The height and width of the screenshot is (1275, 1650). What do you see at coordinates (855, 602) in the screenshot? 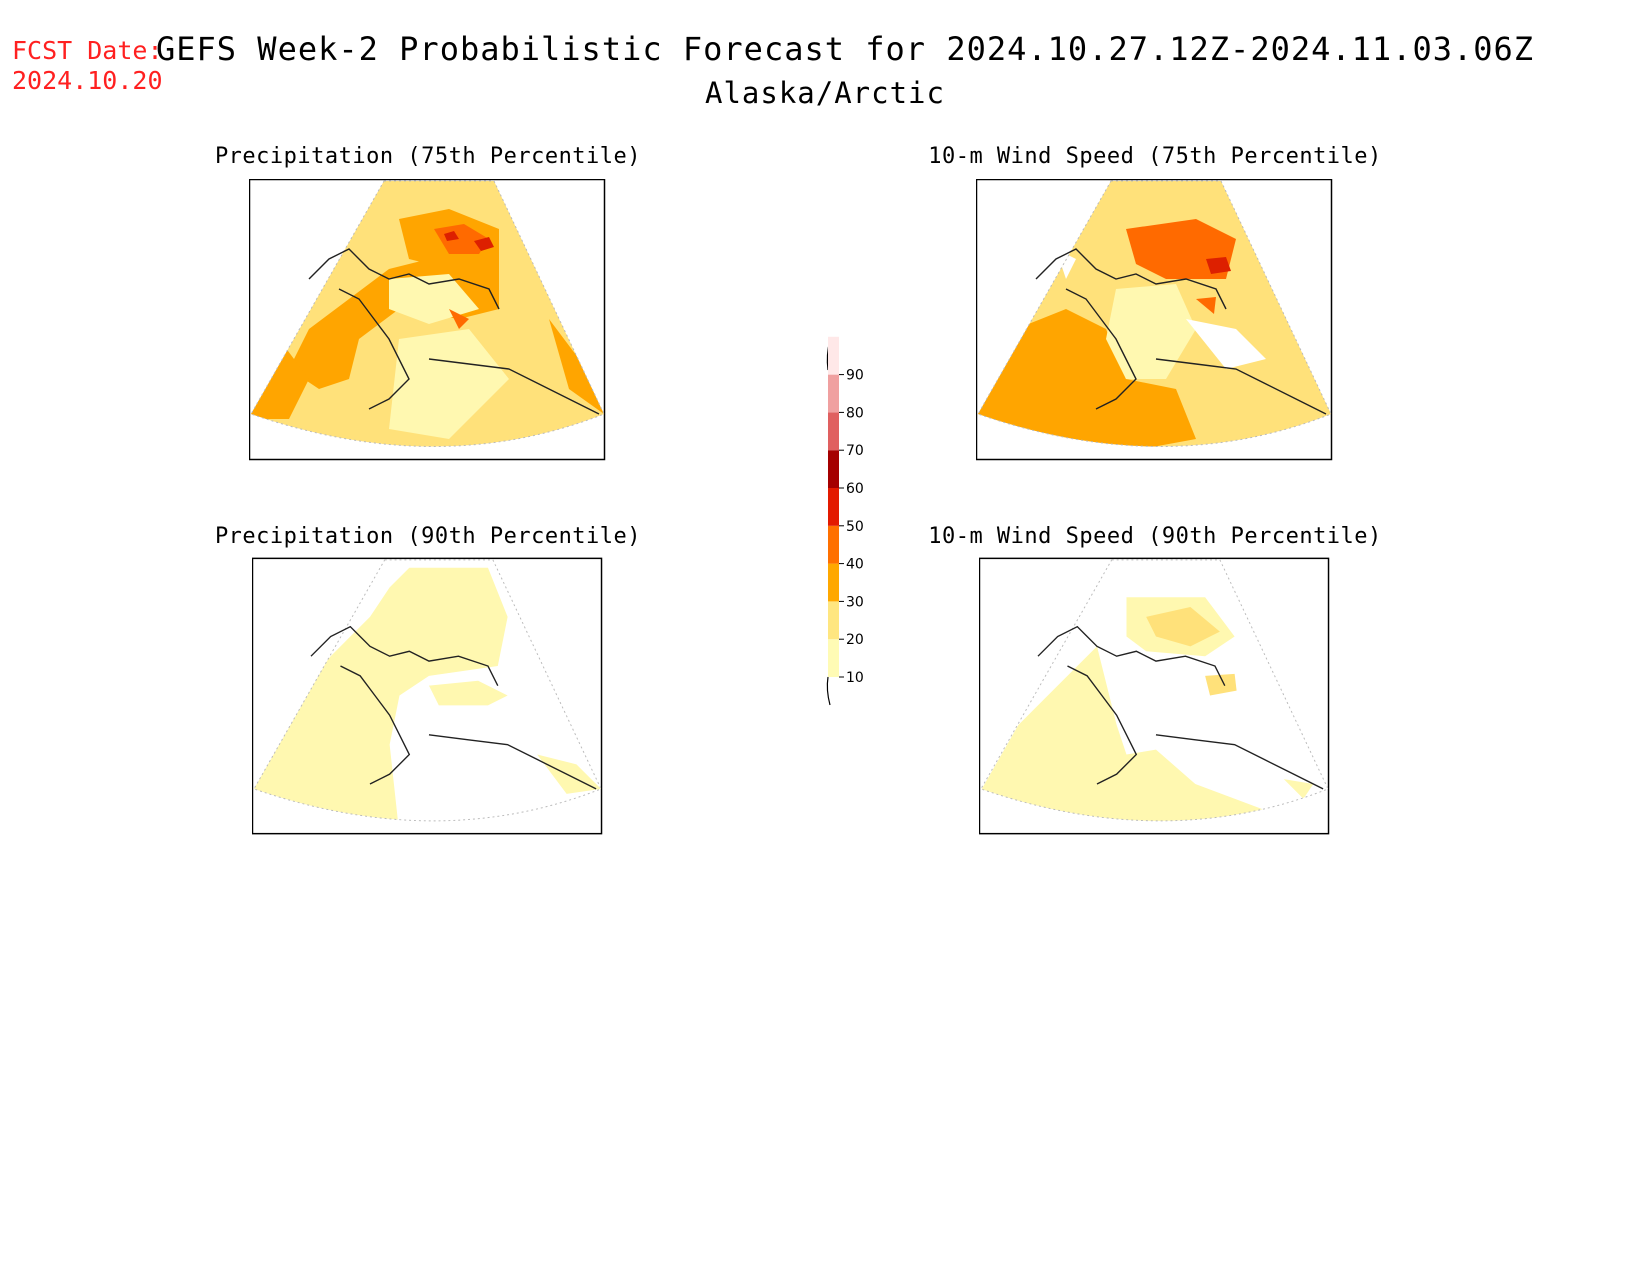
I see `legend-label: 30` at bounding box center [855, 602].